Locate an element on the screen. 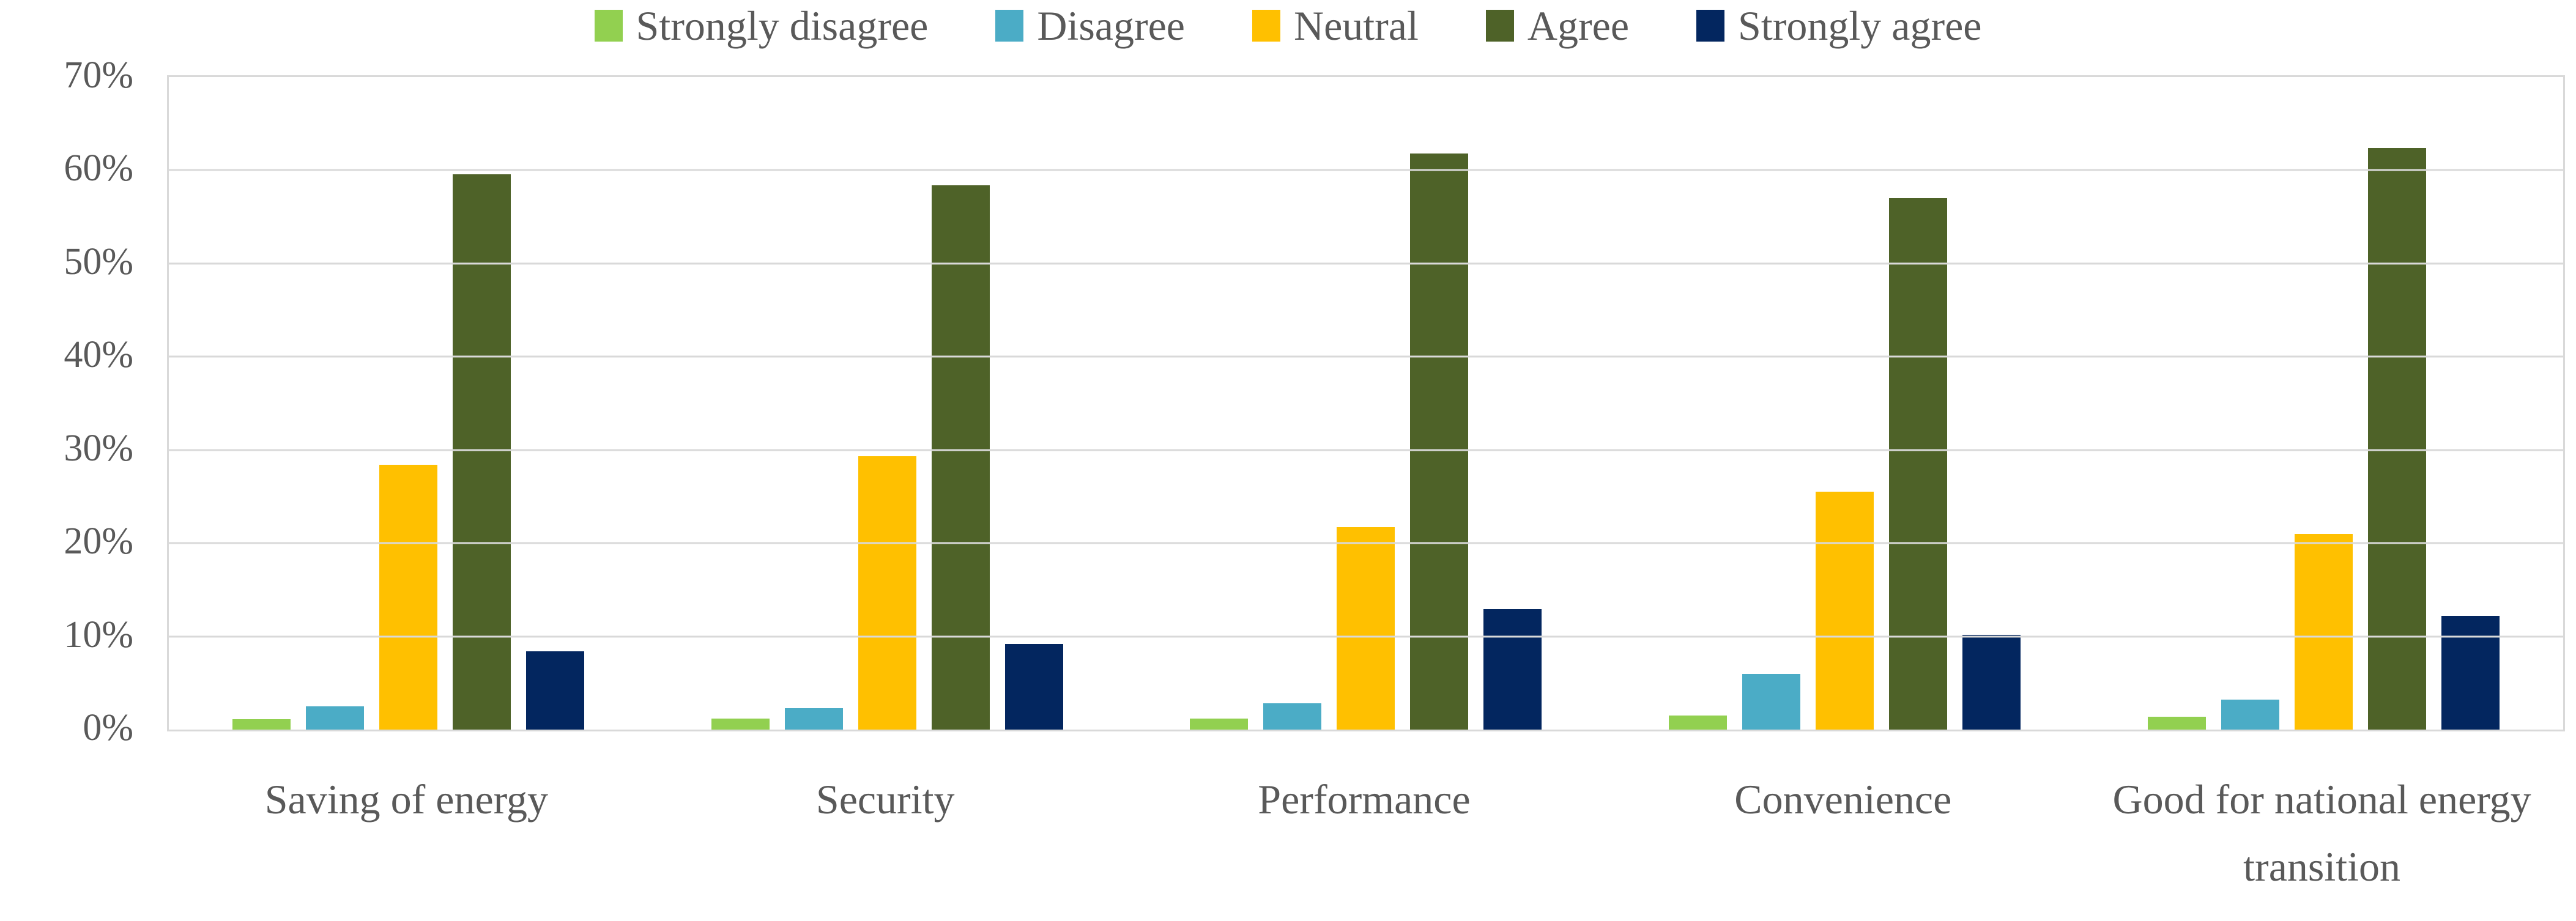  y-tick-label: 30% is located at coordinates (98, 448).